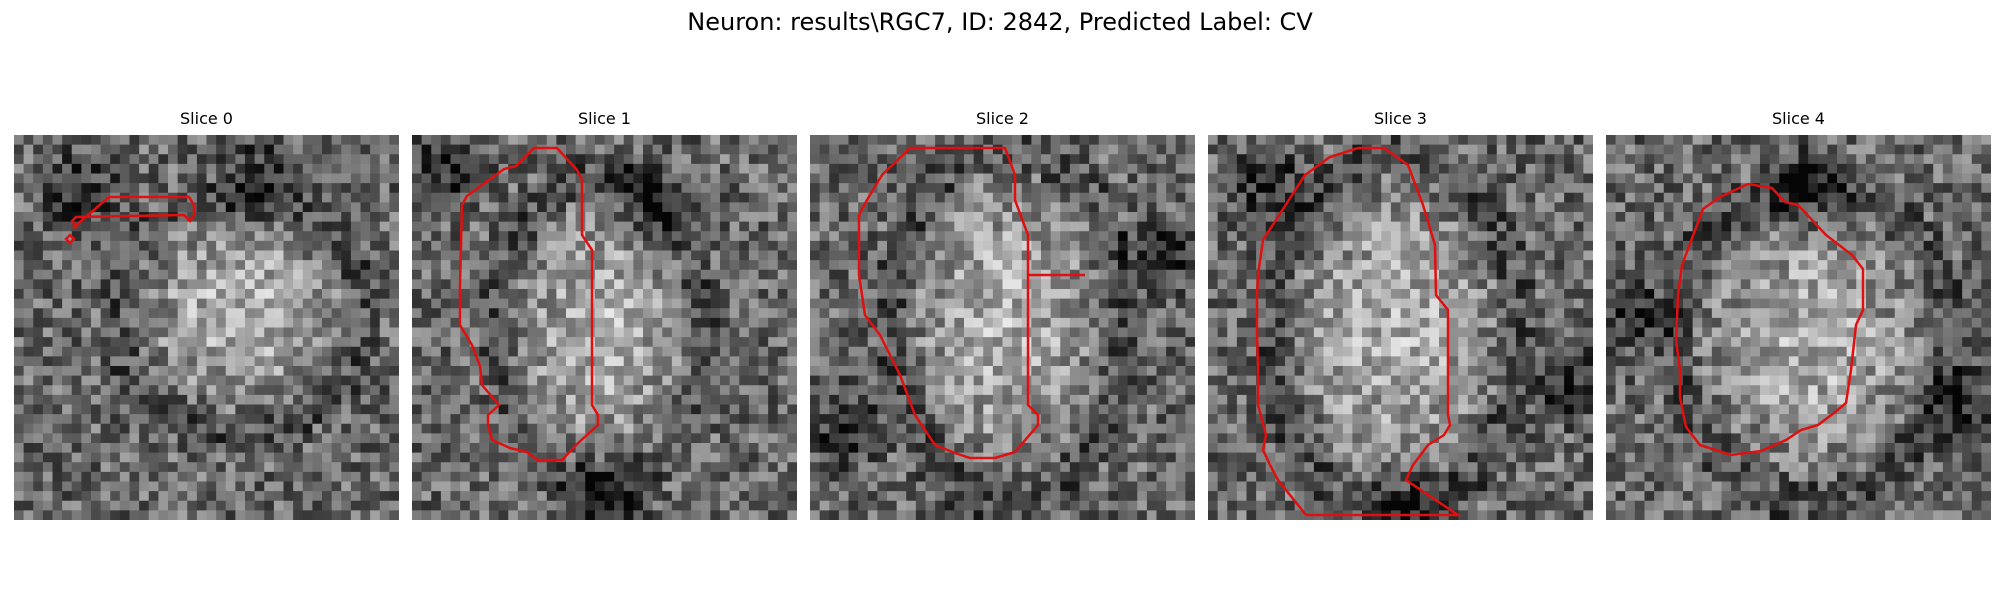 This screenshot has width=2000, height=600. I want to click on slice-panel-3: Slice 3, so click(1400, 314).